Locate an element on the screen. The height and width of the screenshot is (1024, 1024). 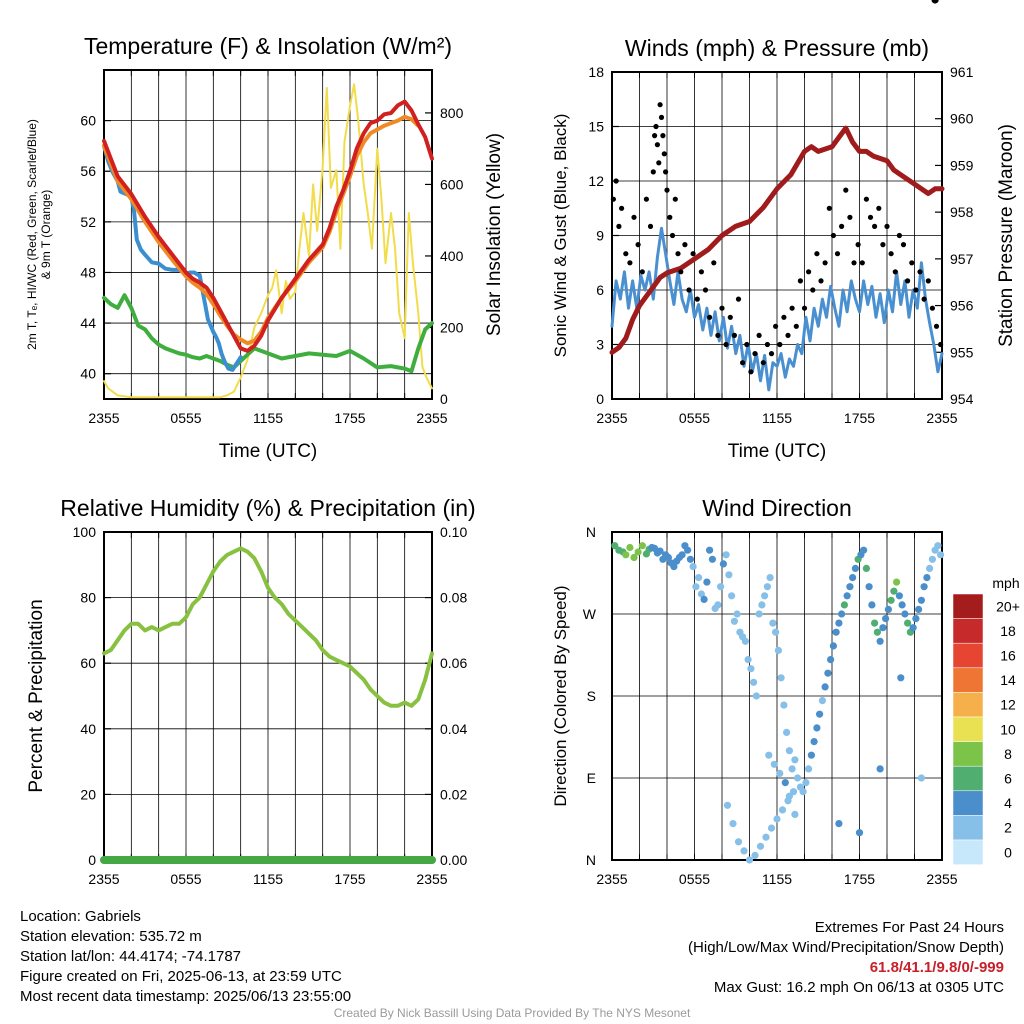
x-tick-label: 1755 is located at coordinates (349, 418).